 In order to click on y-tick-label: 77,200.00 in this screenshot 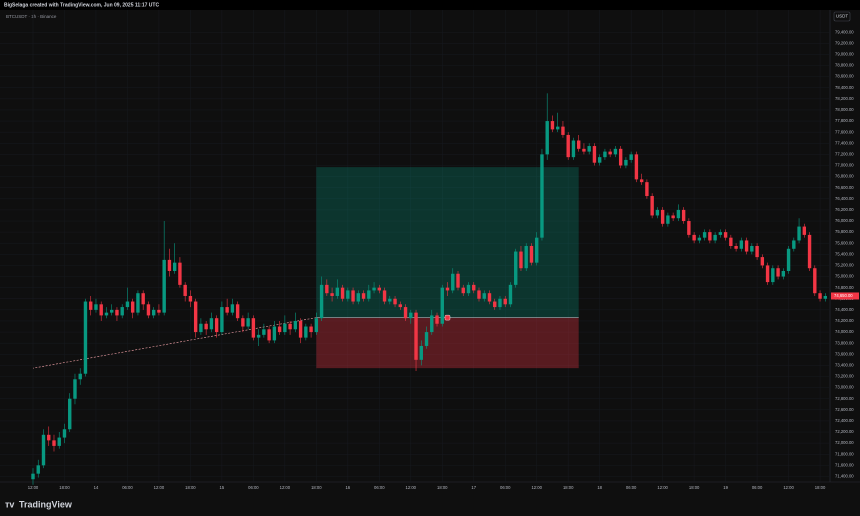, I will do `click(844, 153)`.